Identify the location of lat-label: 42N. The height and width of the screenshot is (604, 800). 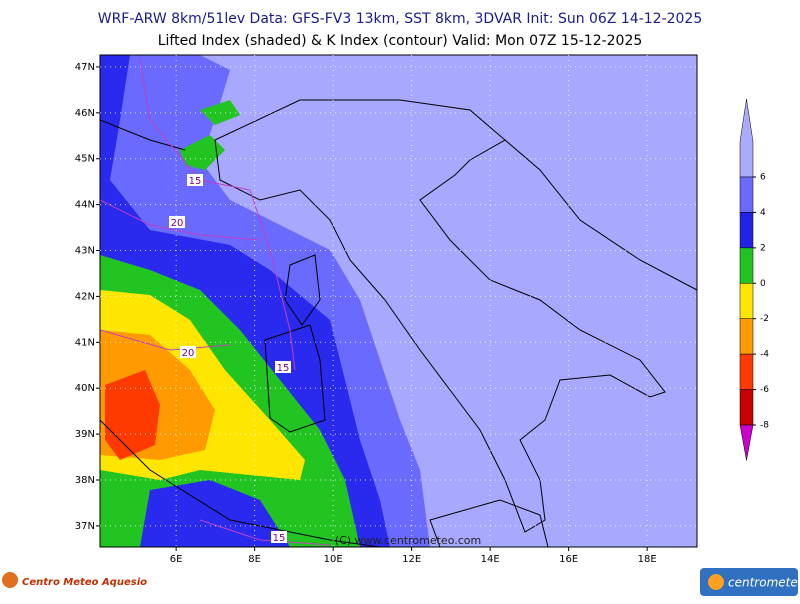
(85, 296).